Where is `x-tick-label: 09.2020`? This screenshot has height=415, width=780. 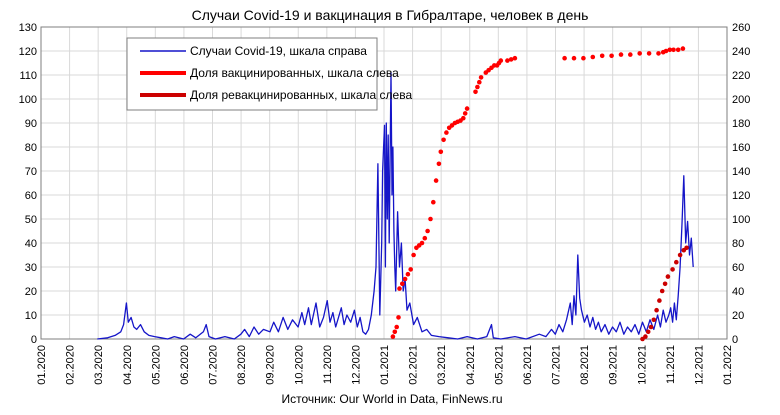
x-tick-label: 09.2020 is located at coordinates (271, 365).